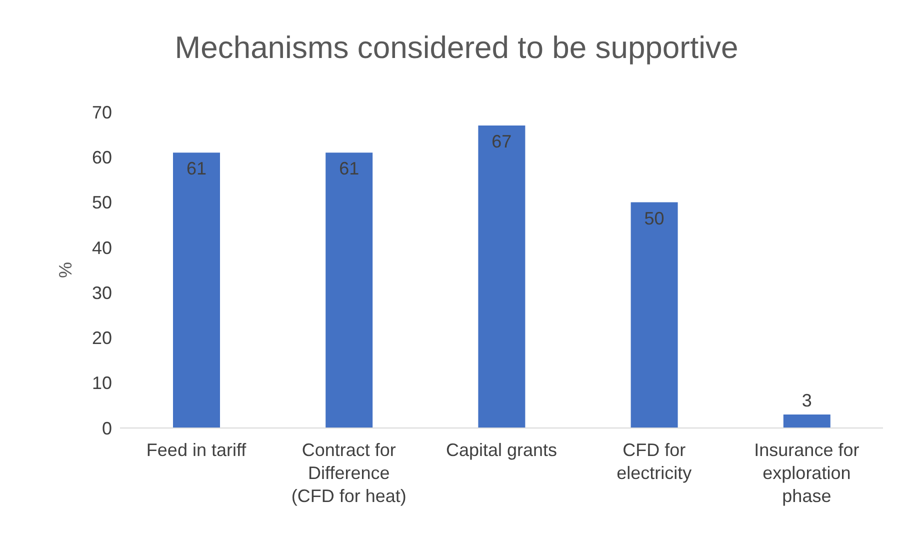  What do you see at coordinates (102, 383) in the screenshot?
I see `y-tick-label: 10` at bounding box center [102, 383].